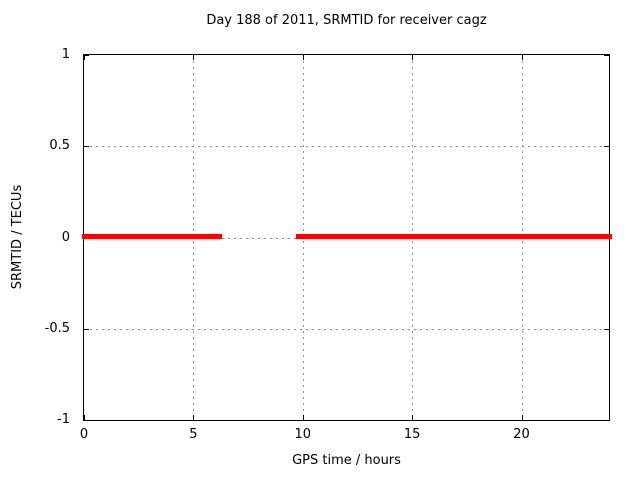 Image resolution: width=640 pixels, height=480 pixels. Describe the element at coordinates (346, 146) in the screenshot. I see `gridline-y-0.5` at that location.